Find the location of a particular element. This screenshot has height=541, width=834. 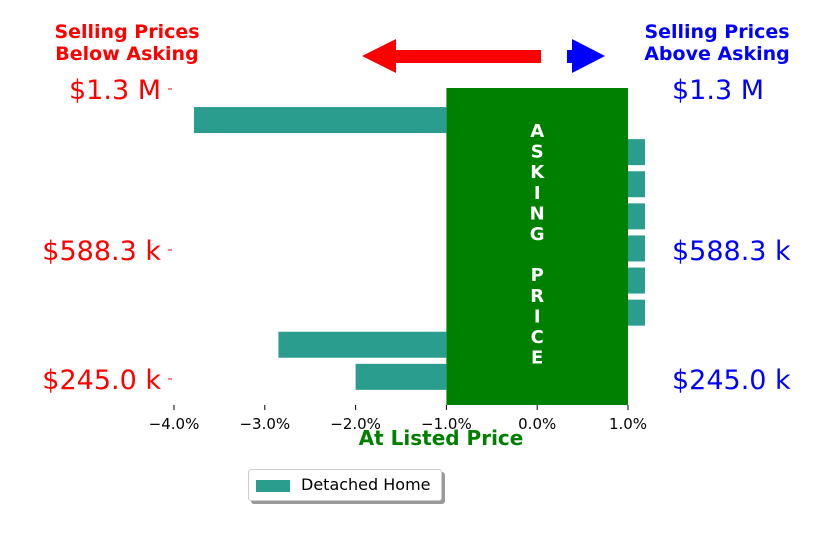

y-tick-label-left-2: $245.0 k is located at coordinates (101, 380).